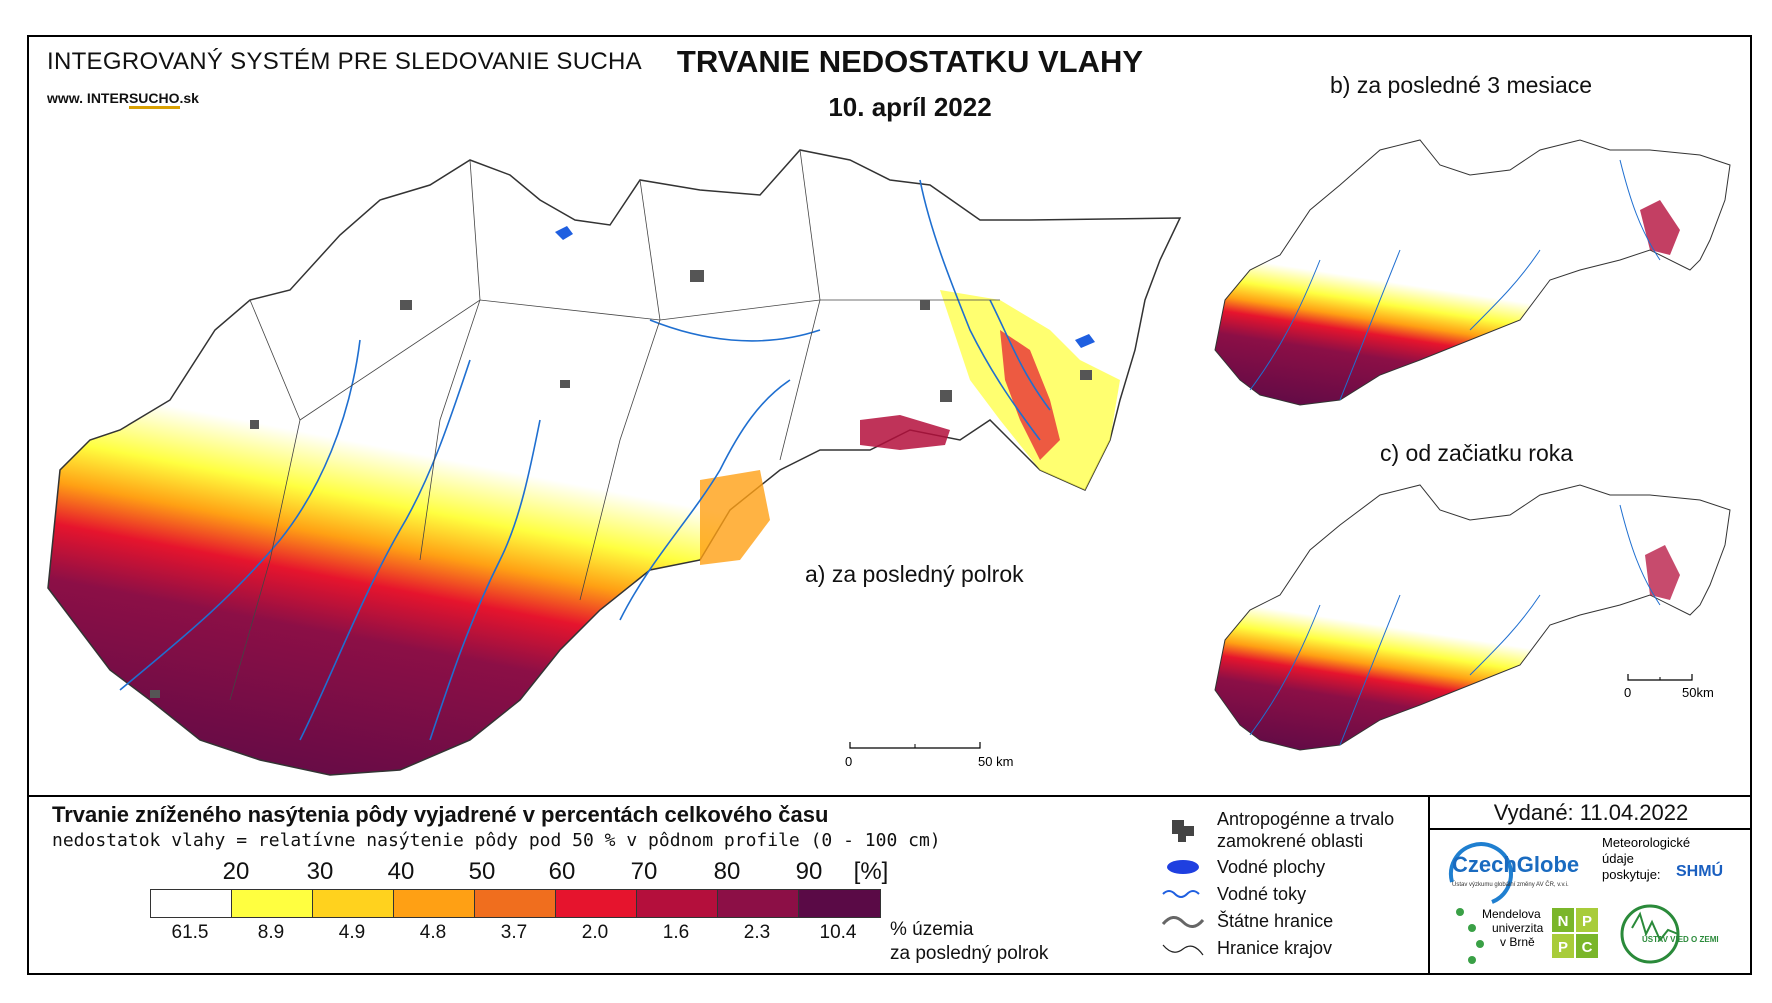  Describe the element at coordinates (1183, 948) in the screenshot. I see `region-border-icon` at that location.